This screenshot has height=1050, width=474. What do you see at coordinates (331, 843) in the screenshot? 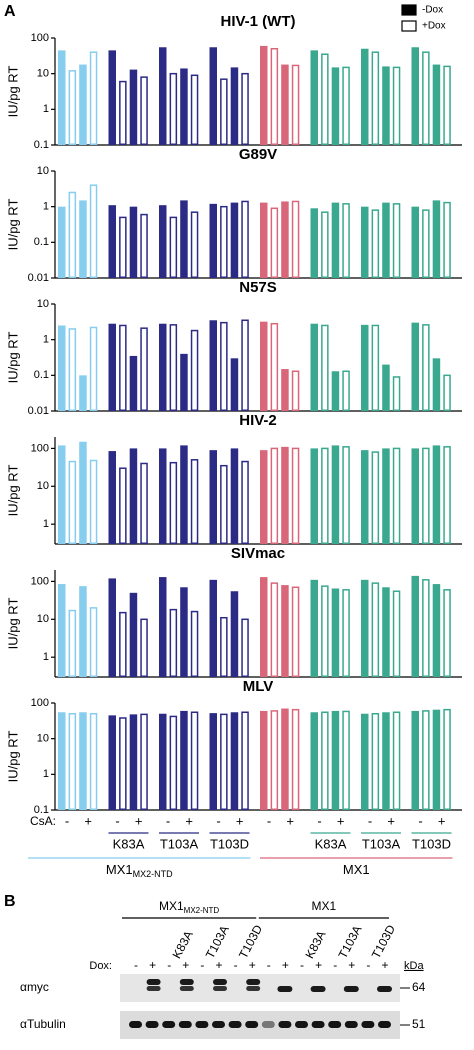
I see `group-label: K83A` at bounding box center [331, 843].